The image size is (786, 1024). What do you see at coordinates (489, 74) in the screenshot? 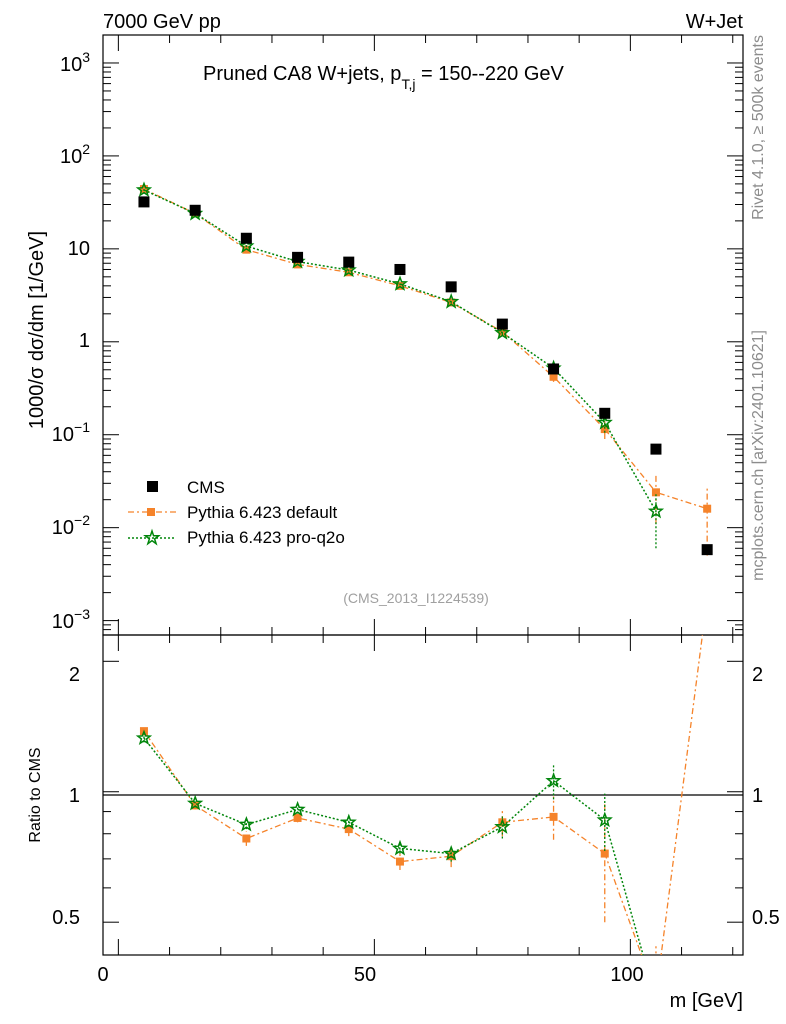
I see `title-rest: = 150--220 GeV` at bounding box center [489, 74].